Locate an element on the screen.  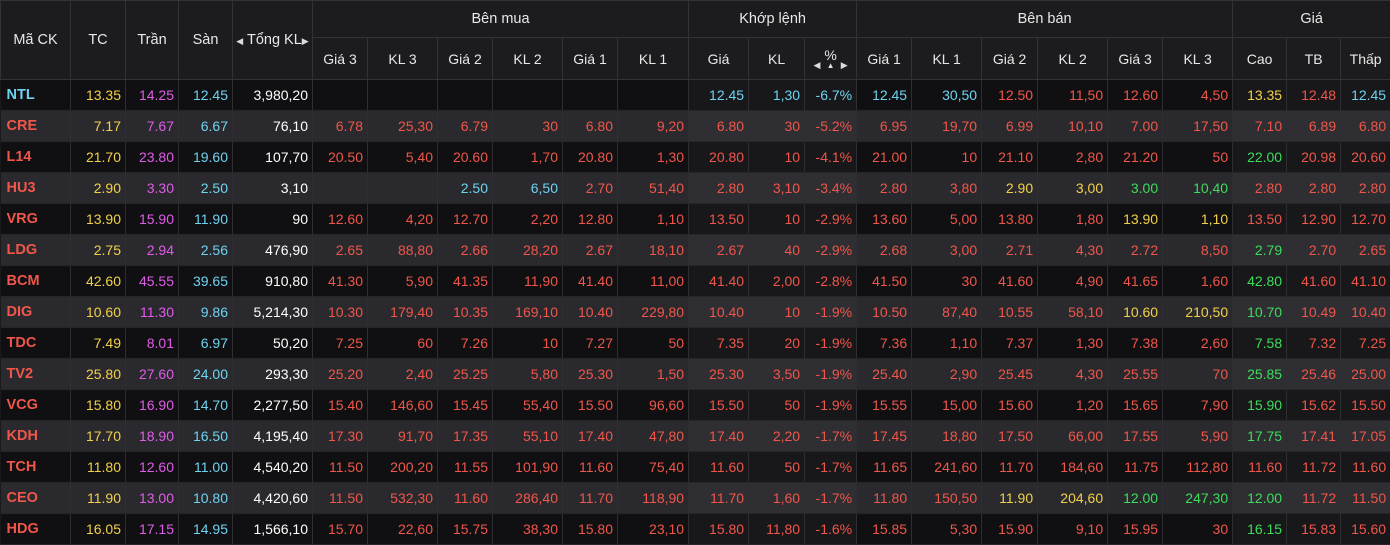
match-pct-cell: -5.2% is located at coordinates (831, 126).